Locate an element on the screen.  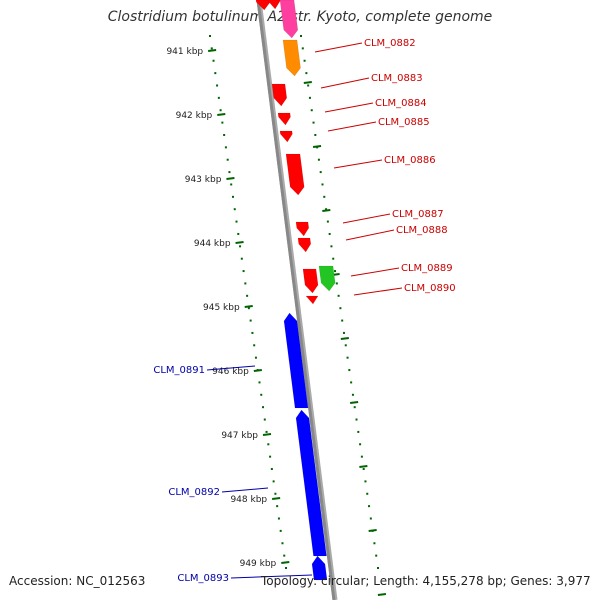
gene-label-clm_0884: CLM_0884 is located at coordinates (401, 103).